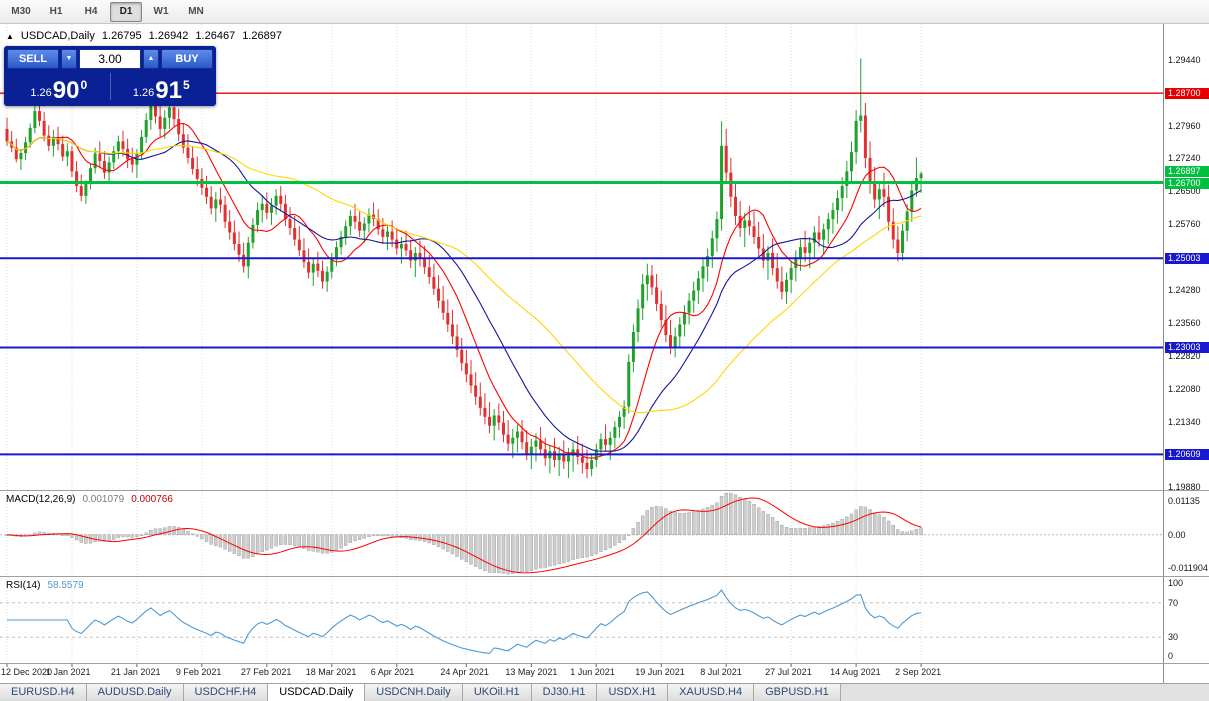 The image size is (1209, 701). What do you see at coordinates (1184, 290) in the screenshot?
I see `price-axis-label: 1.24280` at bounding box center [1184, 290].